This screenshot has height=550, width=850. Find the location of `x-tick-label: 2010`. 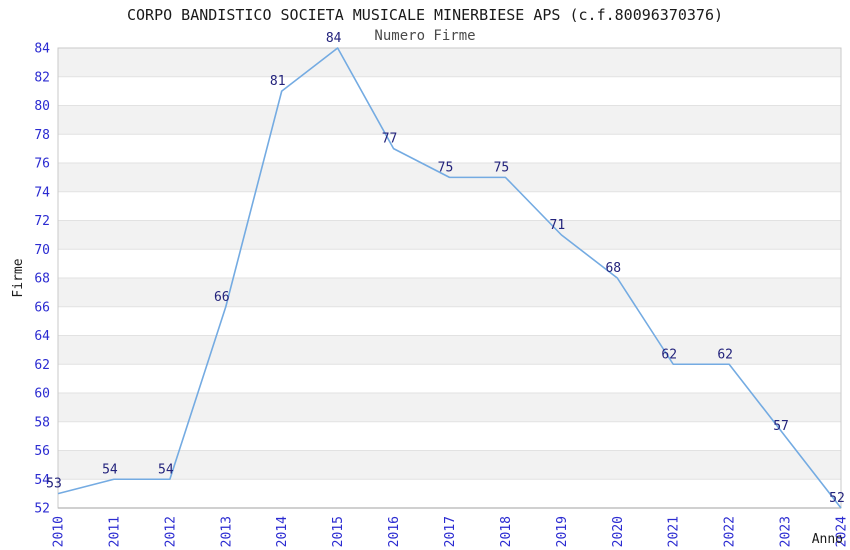

x-tick-label: 2010 is located at coordinates (59, 531).